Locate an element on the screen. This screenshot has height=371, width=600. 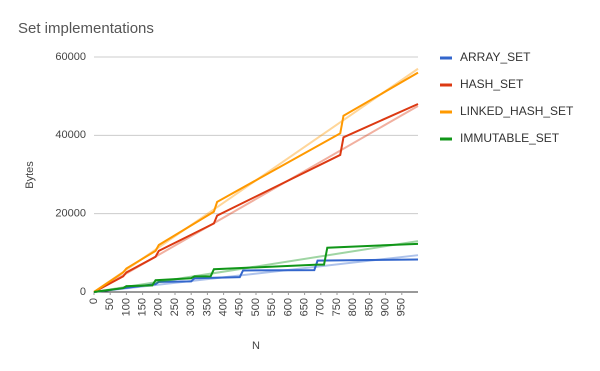
x-tick-label: 450 is located at coordinates (240, 307).